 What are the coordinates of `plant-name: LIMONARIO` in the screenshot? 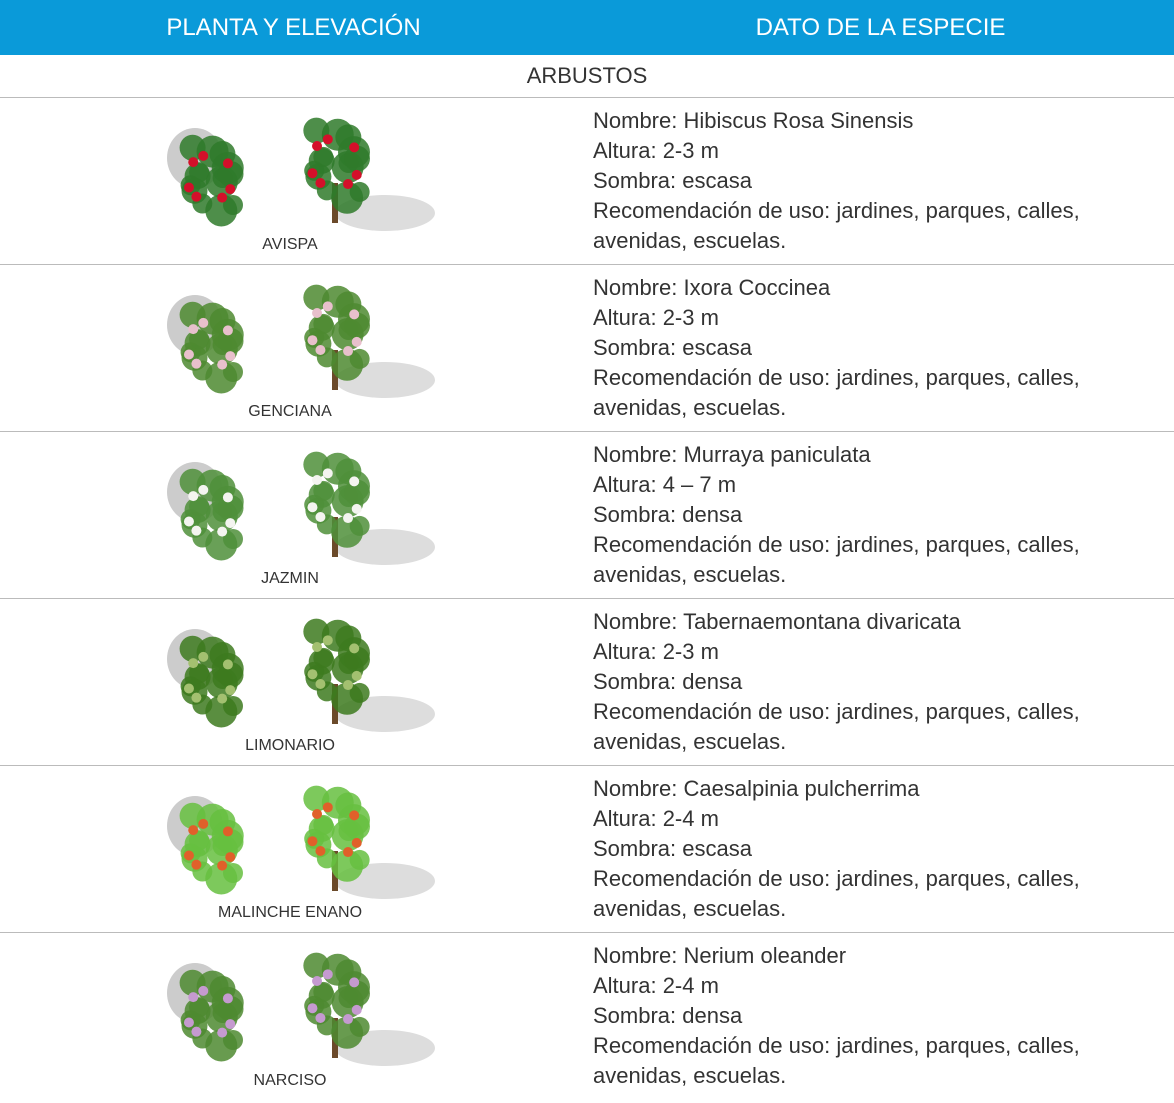 It's located at (290, 745).